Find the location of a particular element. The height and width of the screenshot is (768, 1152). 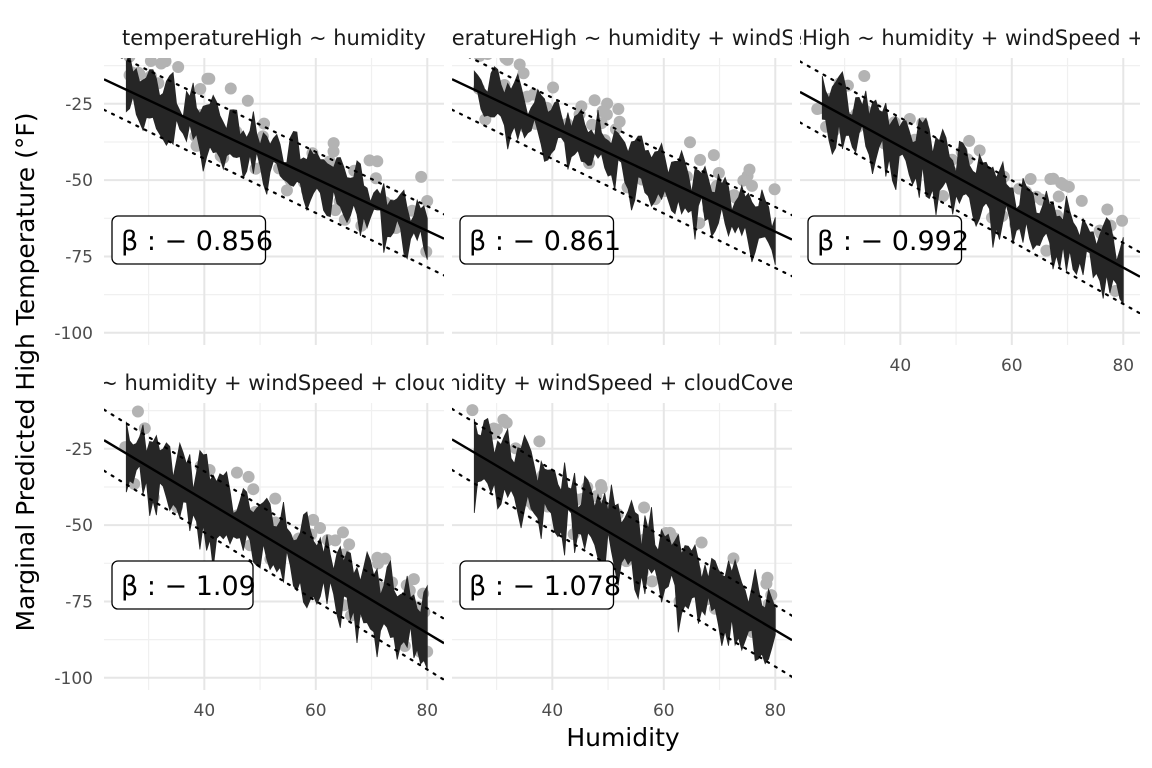

y-tick-label: -25 is located at coordinates (79, 450).